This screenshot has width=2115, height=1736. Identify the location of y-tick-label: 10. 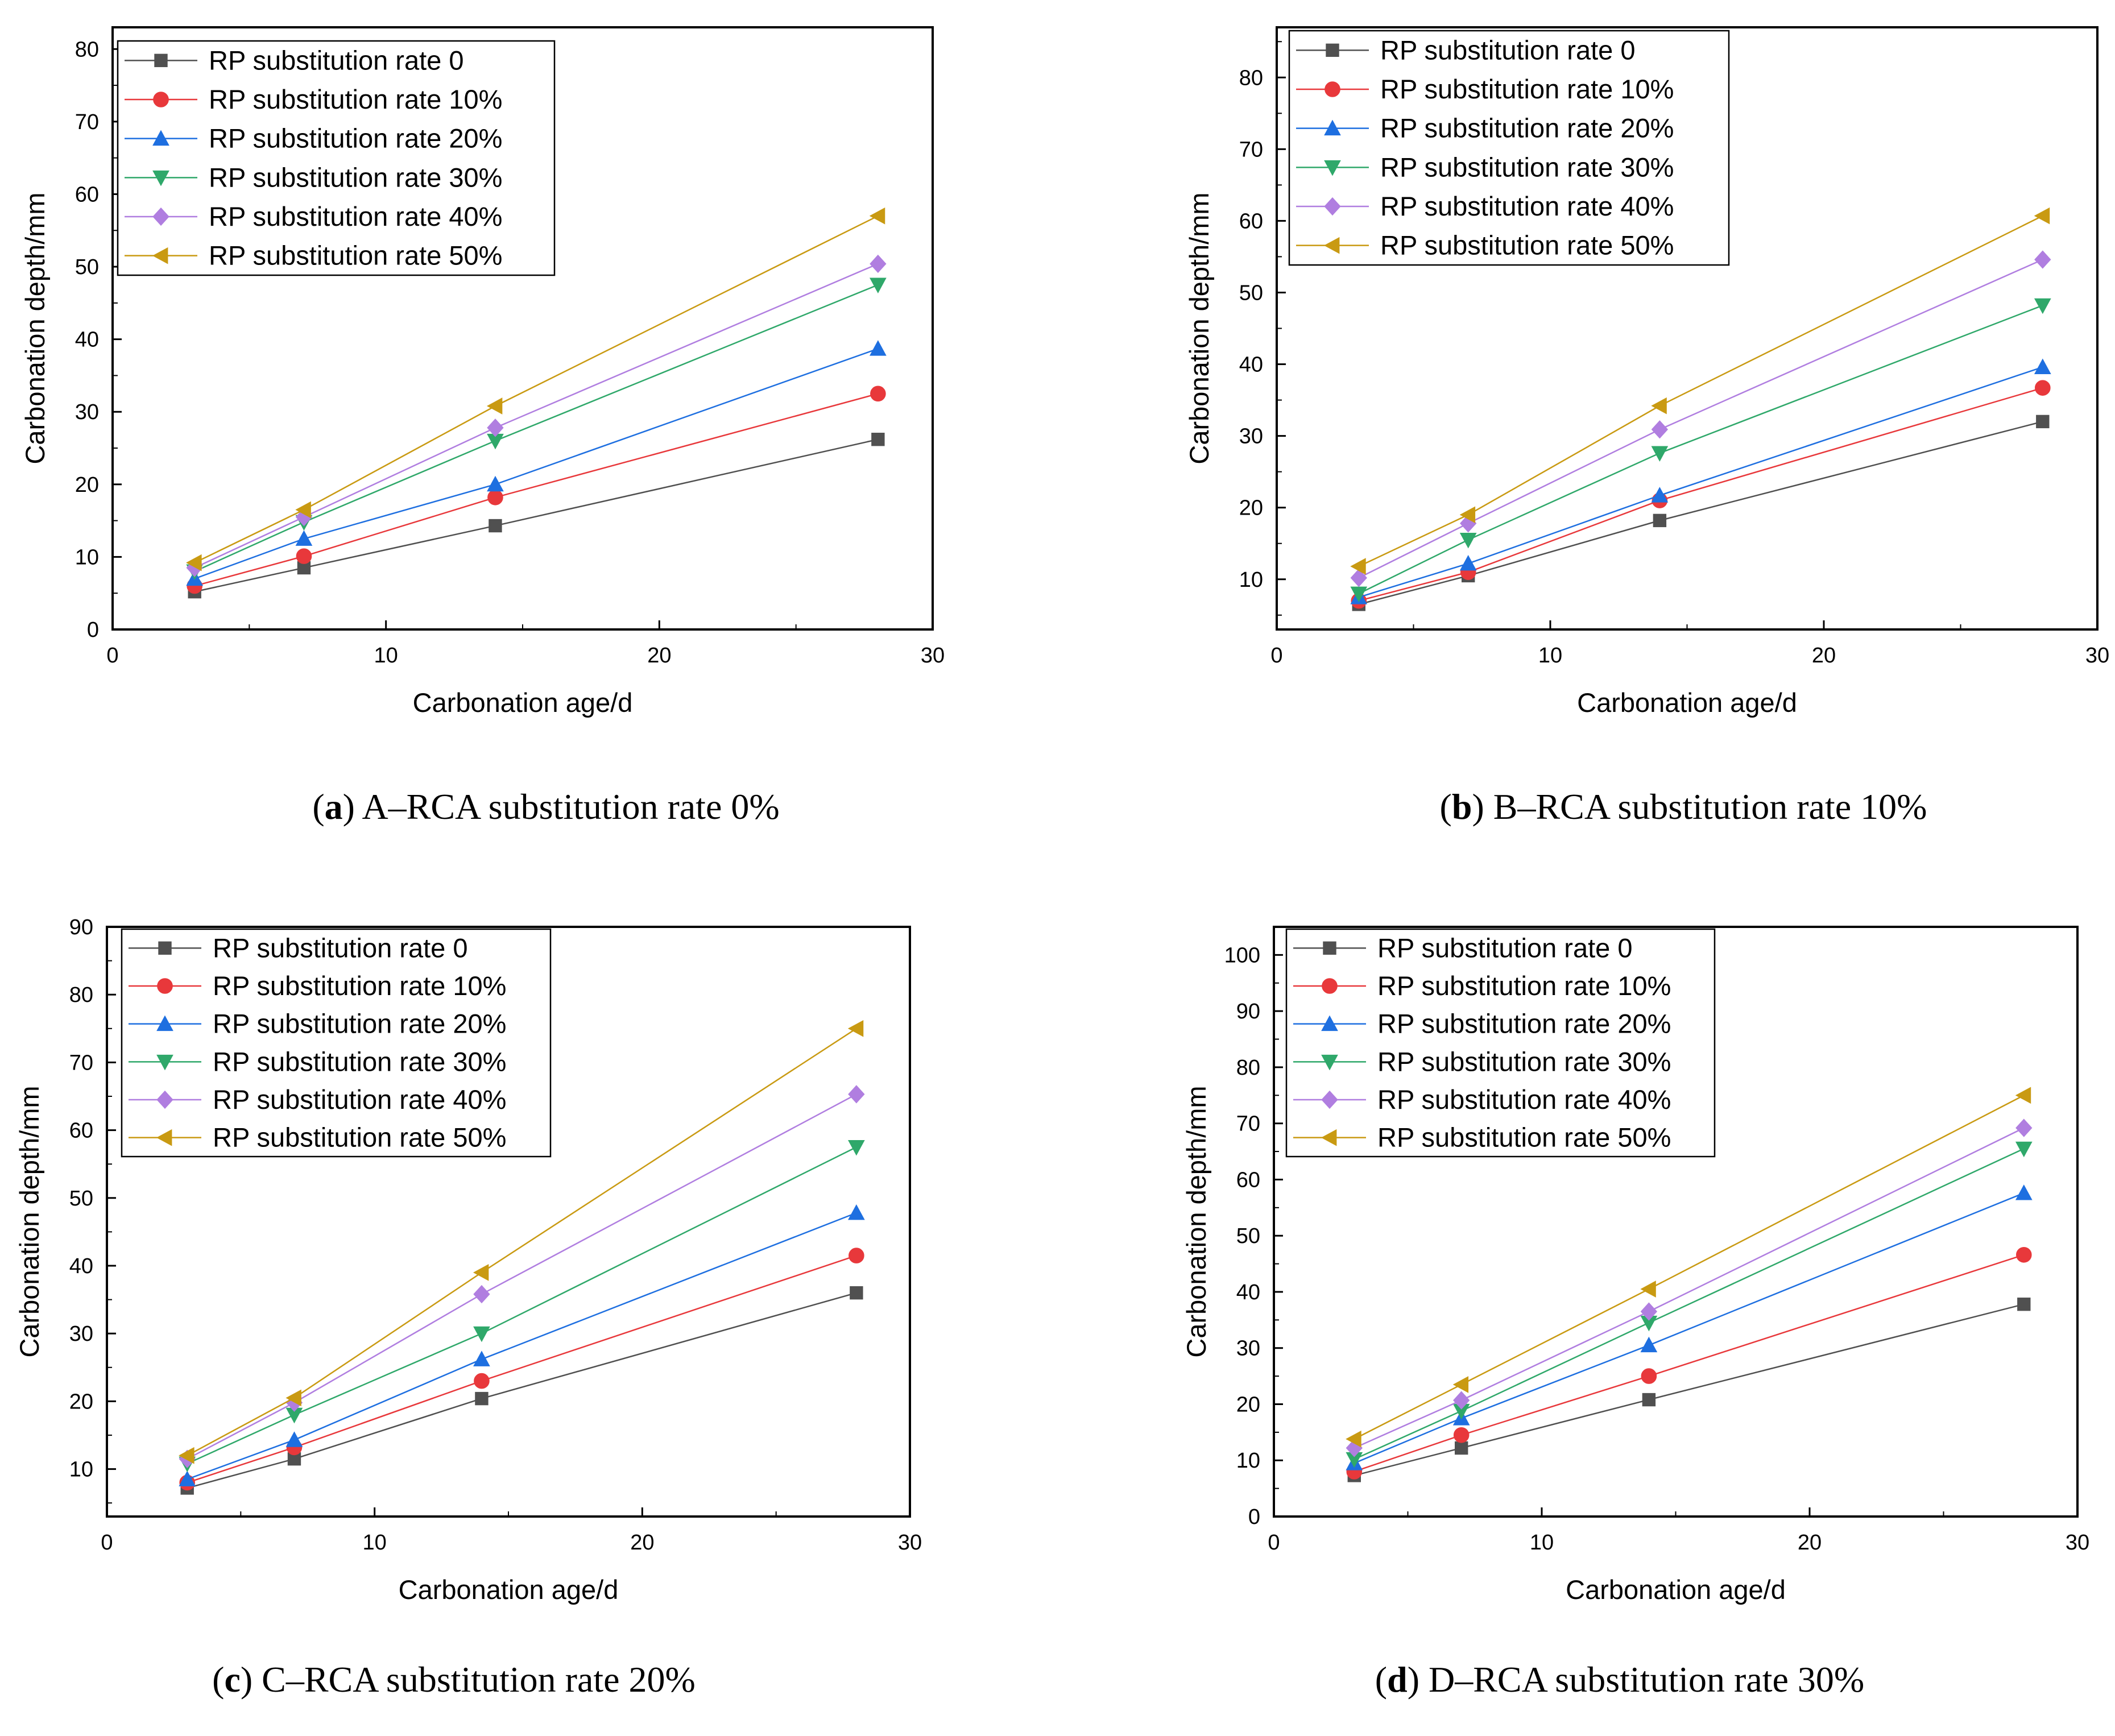
(1251, 580).